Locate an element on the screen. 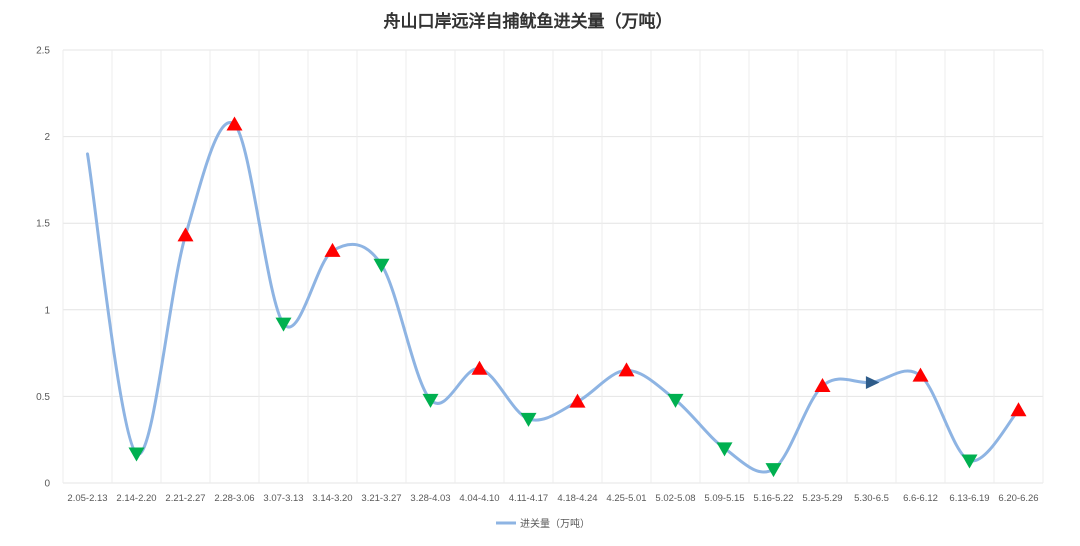  y-tick-label: 1 is located at coordinates (47, 310).